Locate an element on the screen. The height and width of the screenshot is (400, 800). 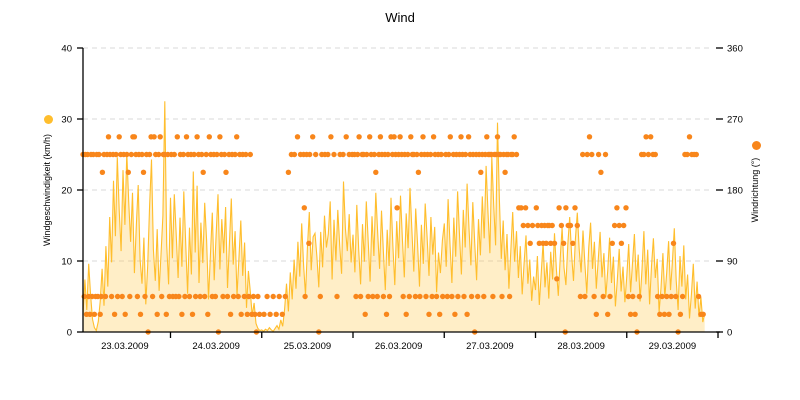
y-right-tick-label: 360 is located at coordinates (735, 49).